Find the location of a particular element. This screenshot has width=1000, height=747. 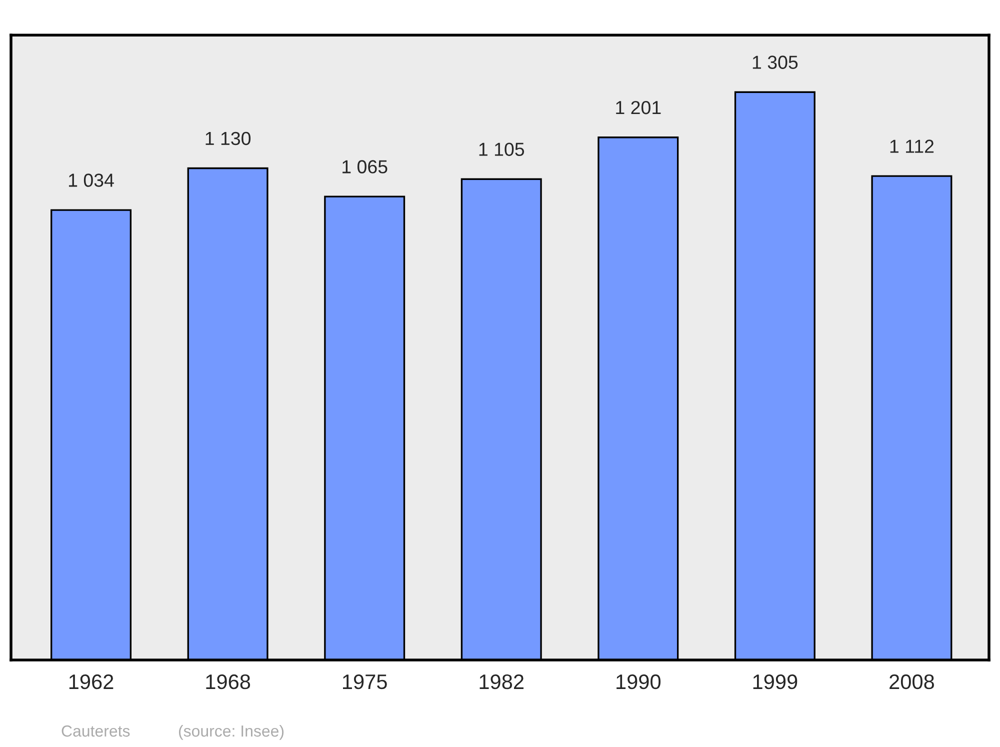

data-label: 1 034 is located at coordinates (91, 180).